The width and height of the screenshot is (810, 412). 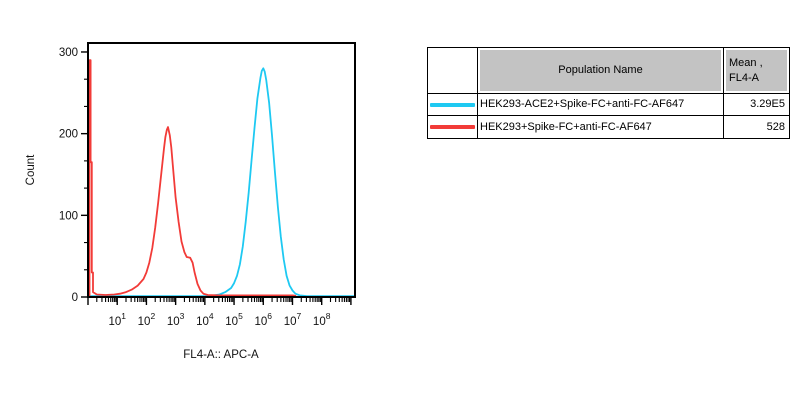 I want to click on row2-population-name: HEK293+Spike-FC+anti-FC-AF647, so click(x=601, y=127).